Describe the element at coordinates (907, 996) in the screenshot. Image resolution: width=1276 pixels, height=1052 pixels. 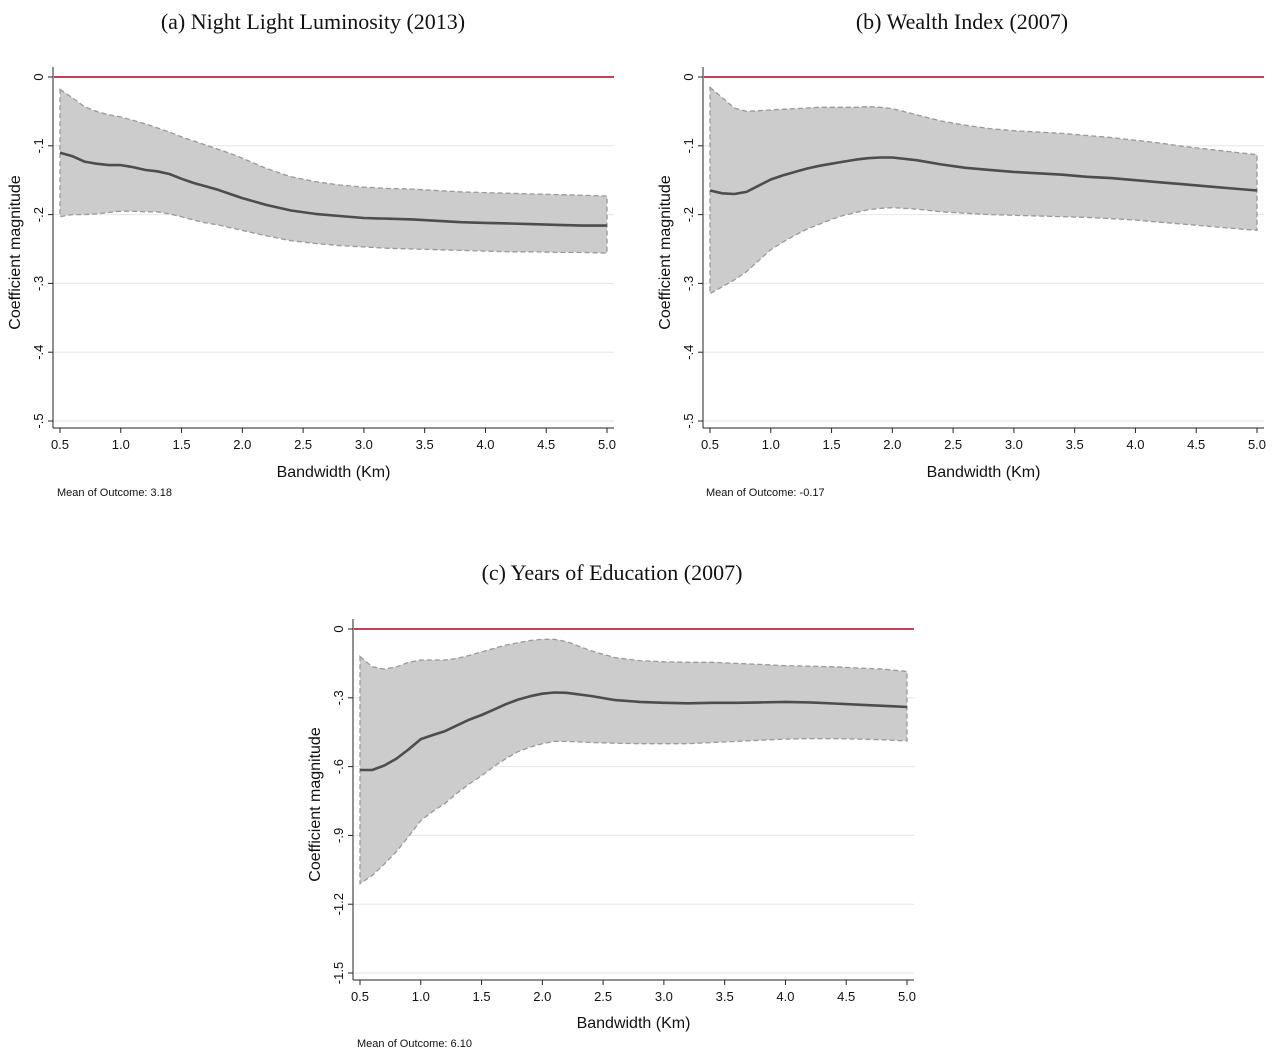
I see `panel-c-x-tick-label: 5.0` at that location.